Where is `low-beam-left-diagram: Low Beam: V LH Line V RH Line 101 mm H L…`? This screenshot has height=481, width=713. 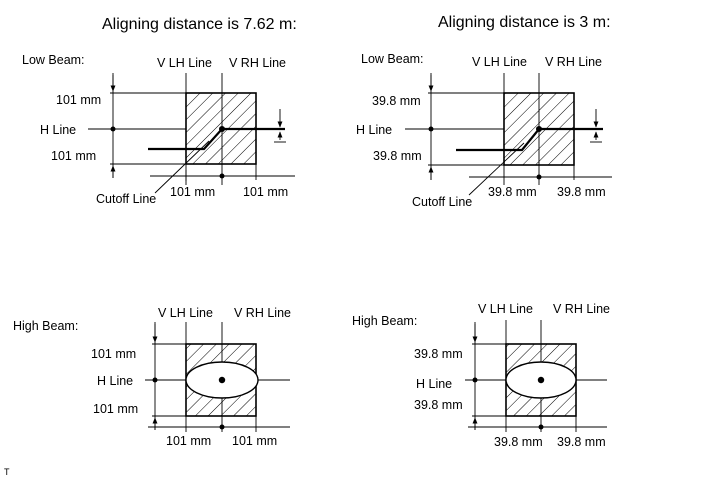
low-beam-left-diagram: Low Beam: V LH Line V RH Line 101 mm H L… is located at coordinates (158, 129).